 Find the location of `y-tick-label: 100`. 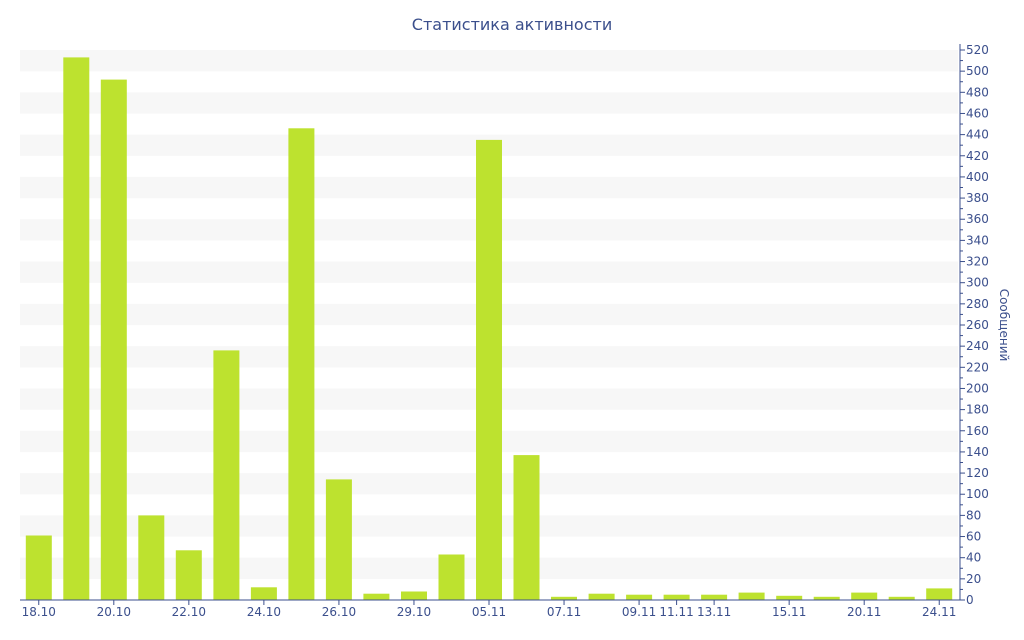

y-tick-label: 100 is located at coordinates (977, 494).